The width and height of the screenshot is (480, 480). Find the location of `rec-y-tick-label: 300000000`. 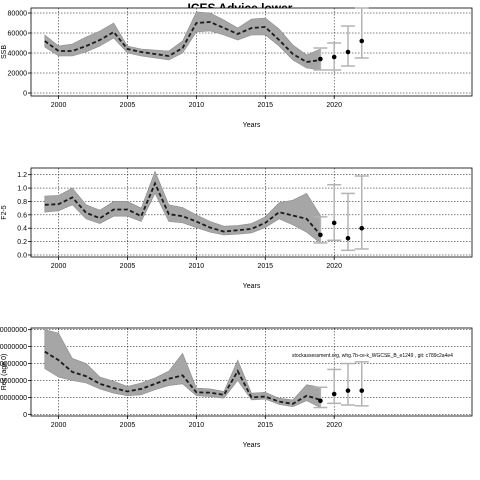

rec-y-tick-label: 300000000 is located at coordinates (13, 364).